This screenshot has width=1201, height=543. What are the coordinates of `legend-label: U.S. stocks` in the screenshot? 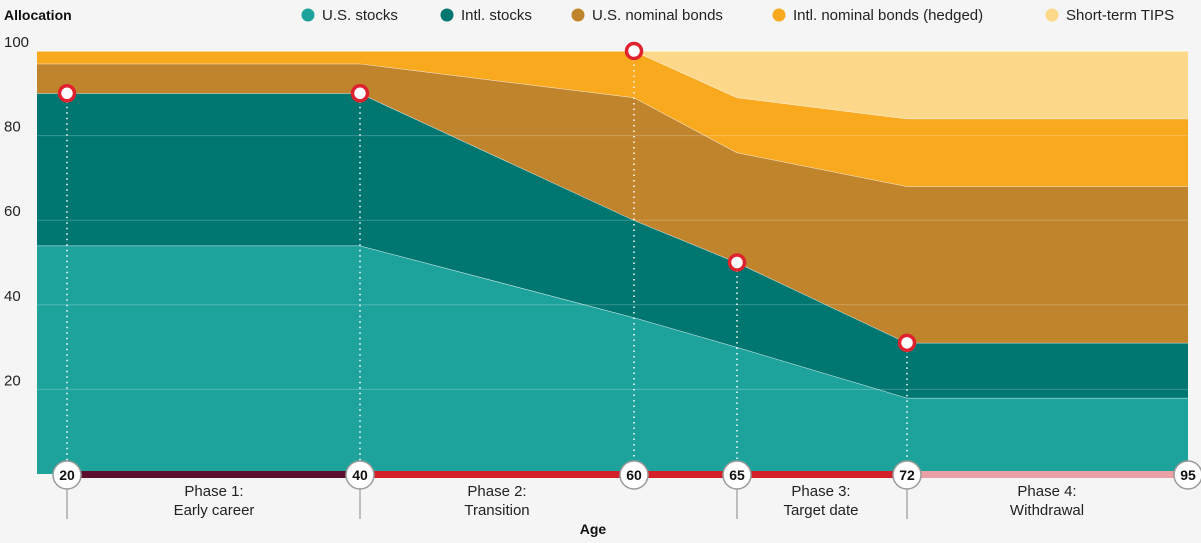 It's located at (360, 15).